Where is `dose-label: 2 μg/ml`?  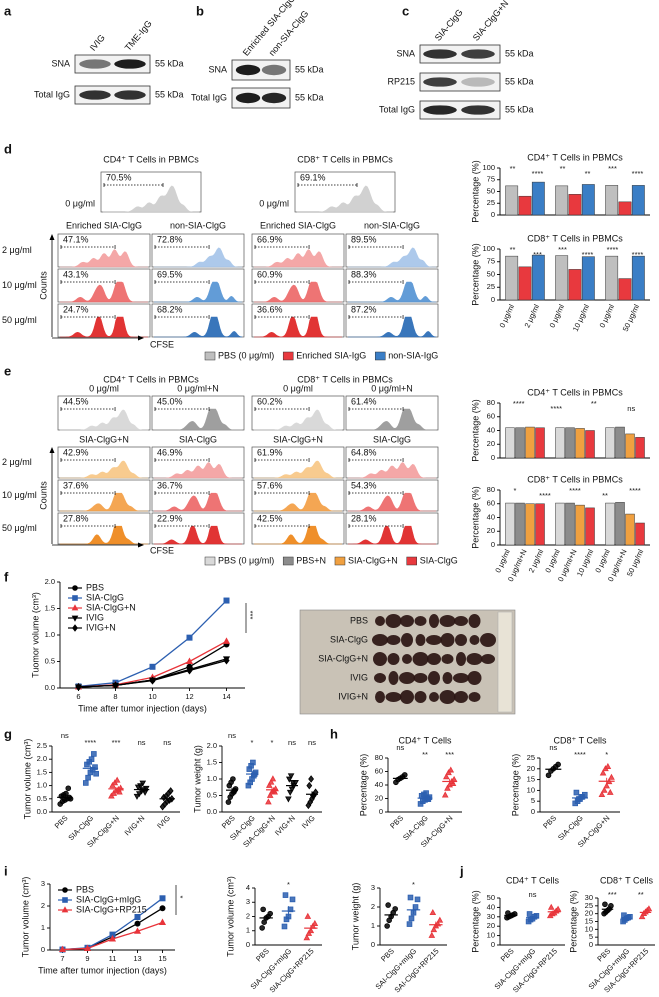
dose-label: 2 μg/ml is located at coordinates (17, 250).